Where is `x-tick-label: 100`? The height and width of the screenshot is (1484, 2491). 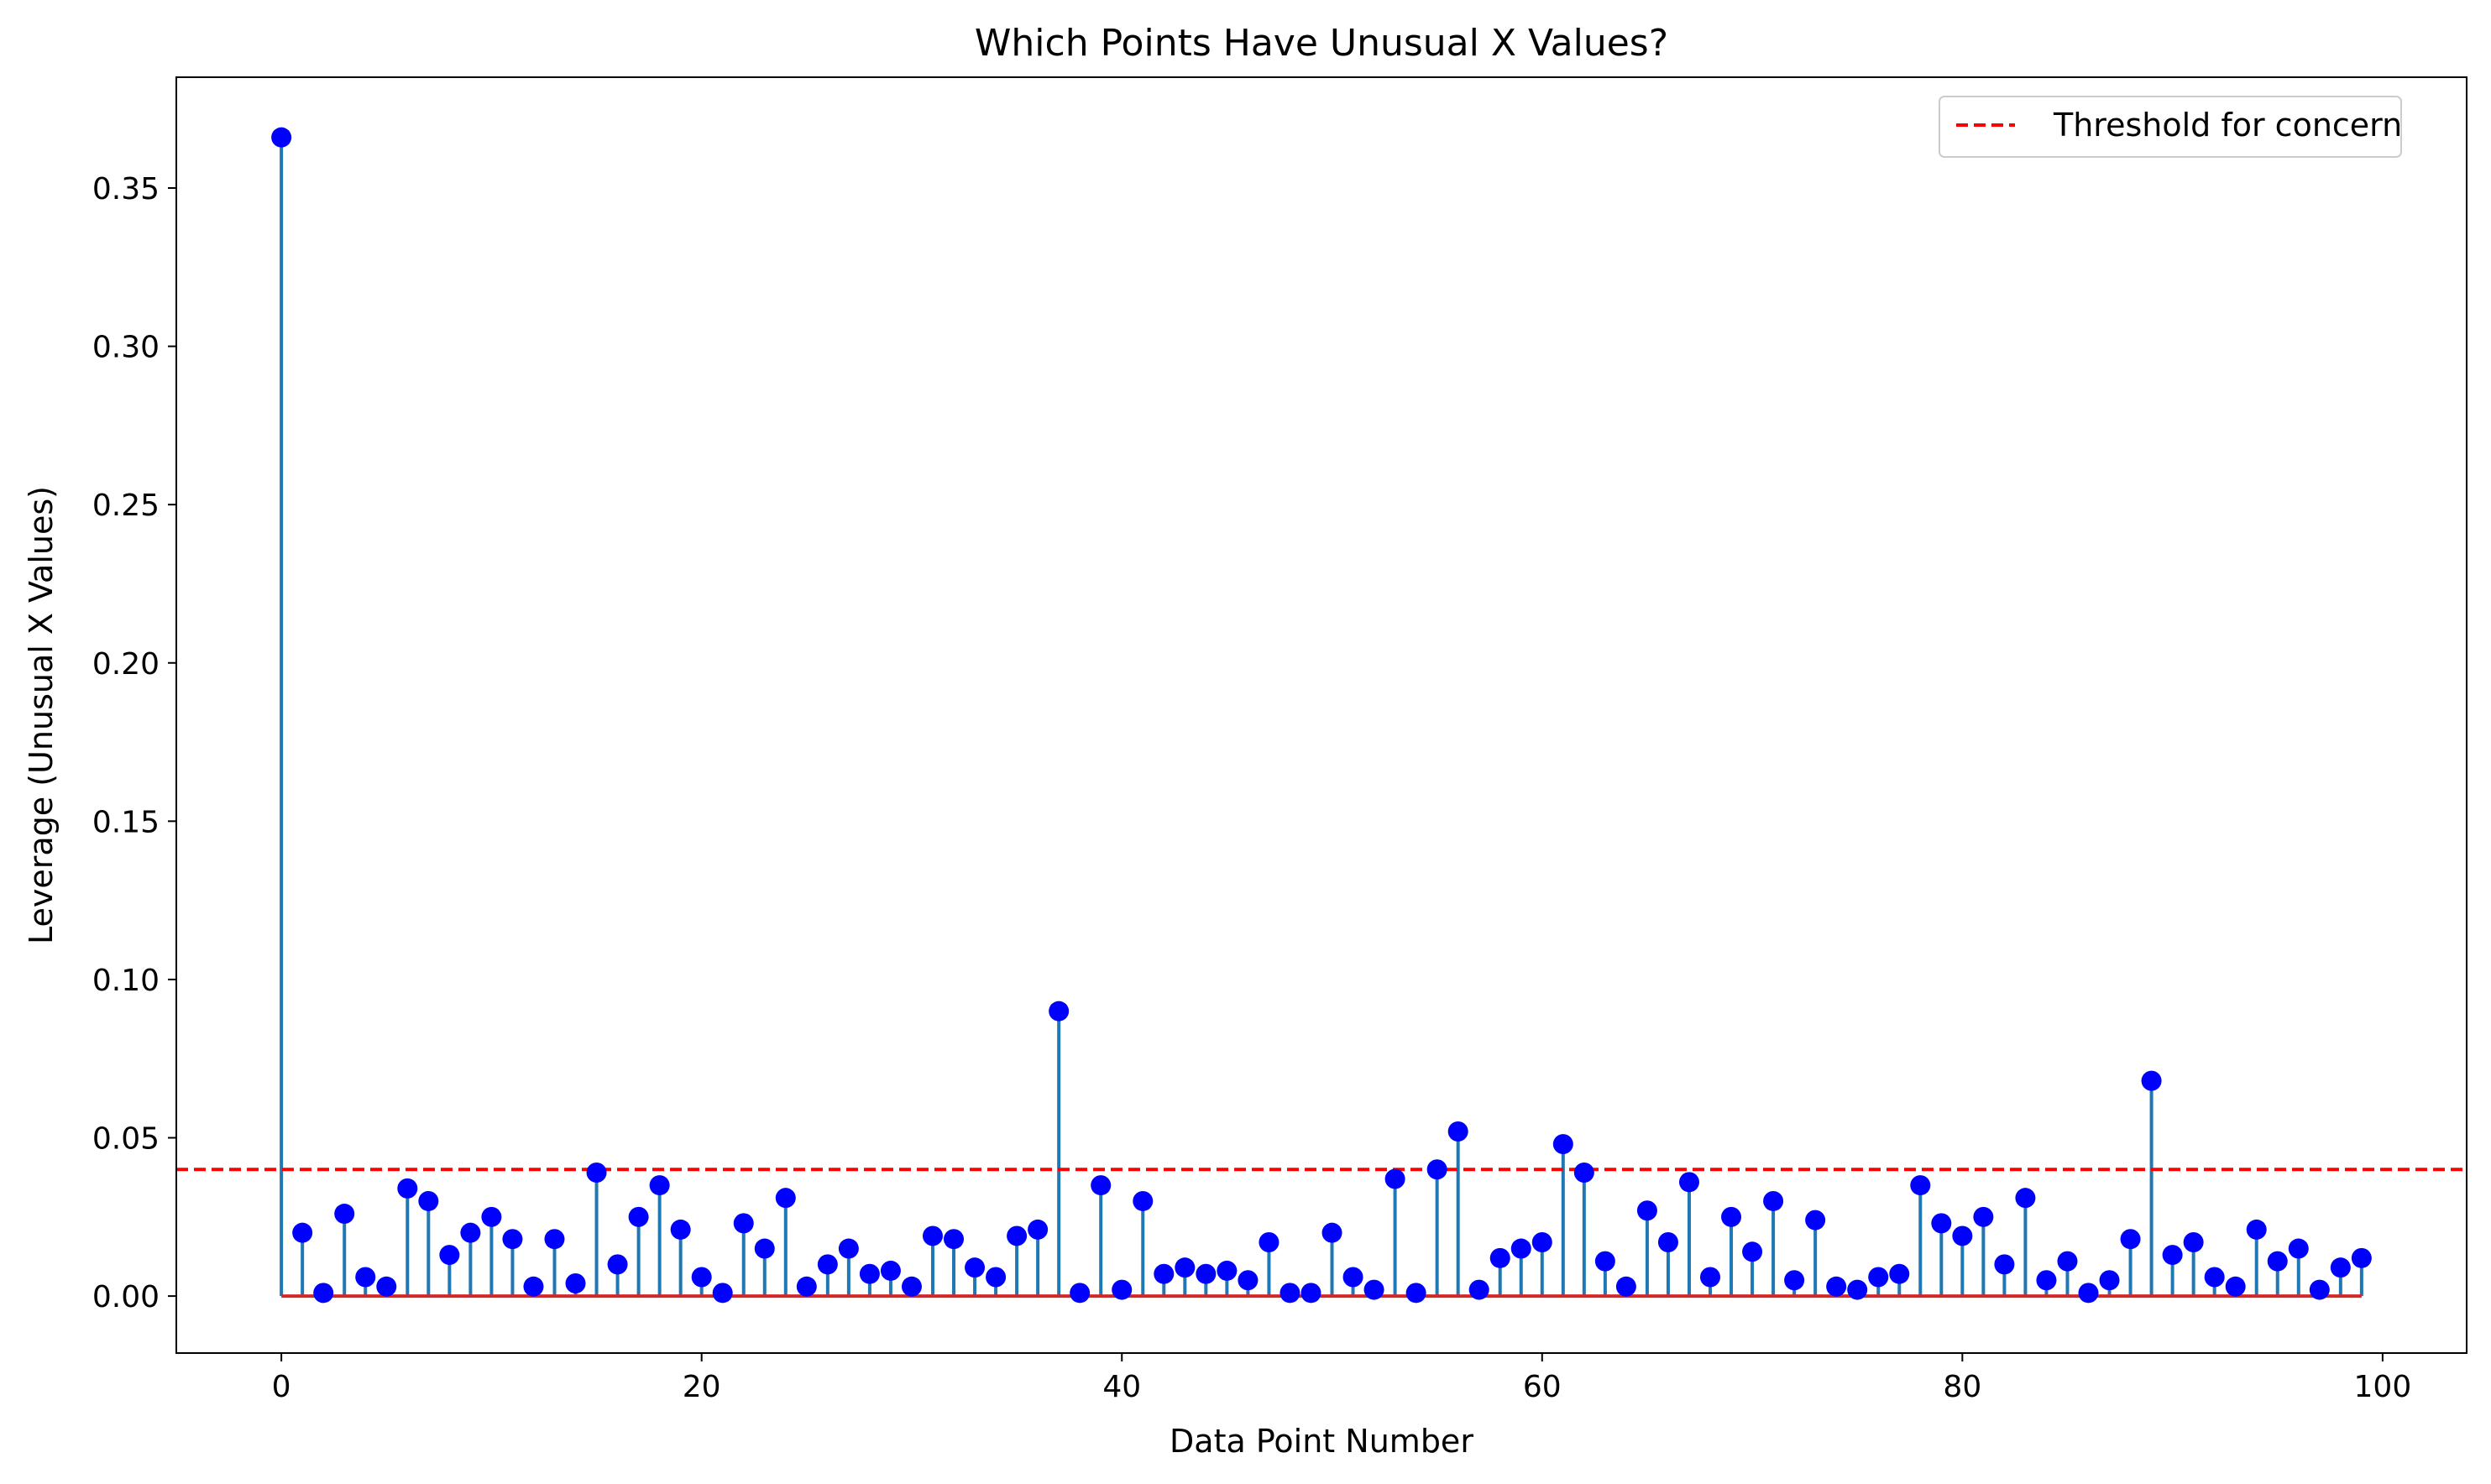 x-tick-label: 100 is located at coordinates (2383, 1387).